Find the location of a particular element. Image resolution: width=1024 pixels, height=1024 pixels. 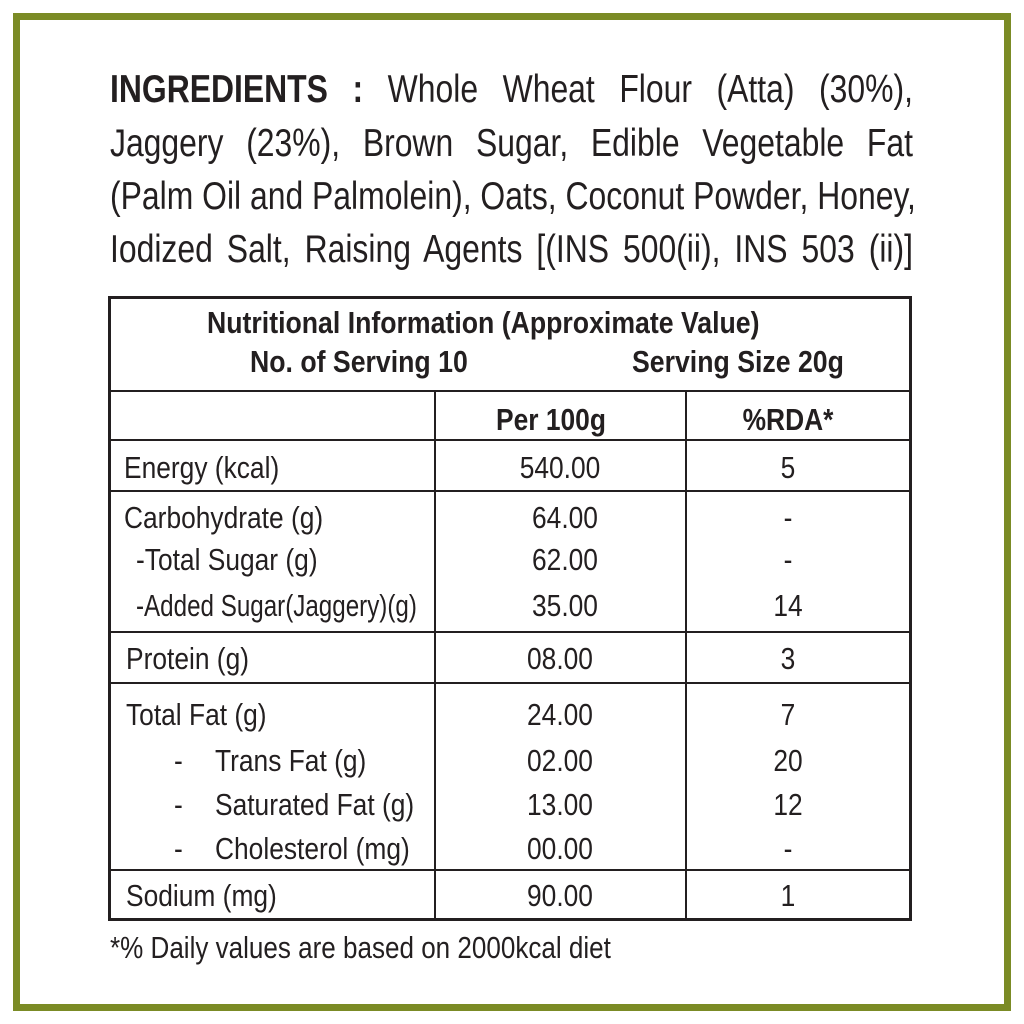

nutrient-name: Carbohydrate (g) is located at coordinates (224, 517).